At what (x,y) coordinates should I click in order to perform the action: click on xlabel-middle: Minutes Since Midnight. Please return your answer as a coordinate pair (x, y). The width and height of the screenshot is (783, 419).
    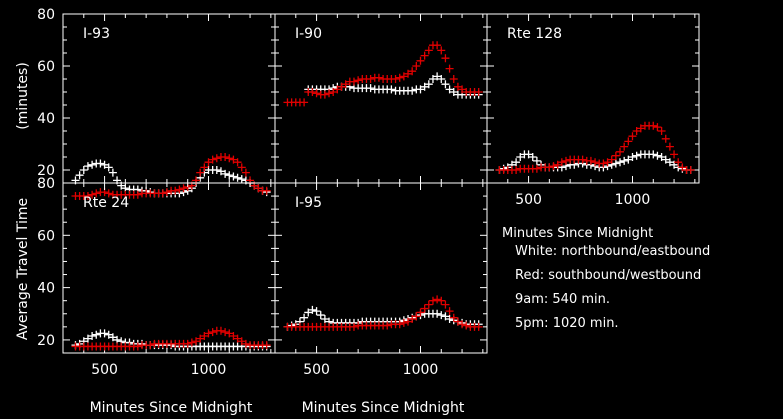
    Looking at the image, I should click on (383, 408).